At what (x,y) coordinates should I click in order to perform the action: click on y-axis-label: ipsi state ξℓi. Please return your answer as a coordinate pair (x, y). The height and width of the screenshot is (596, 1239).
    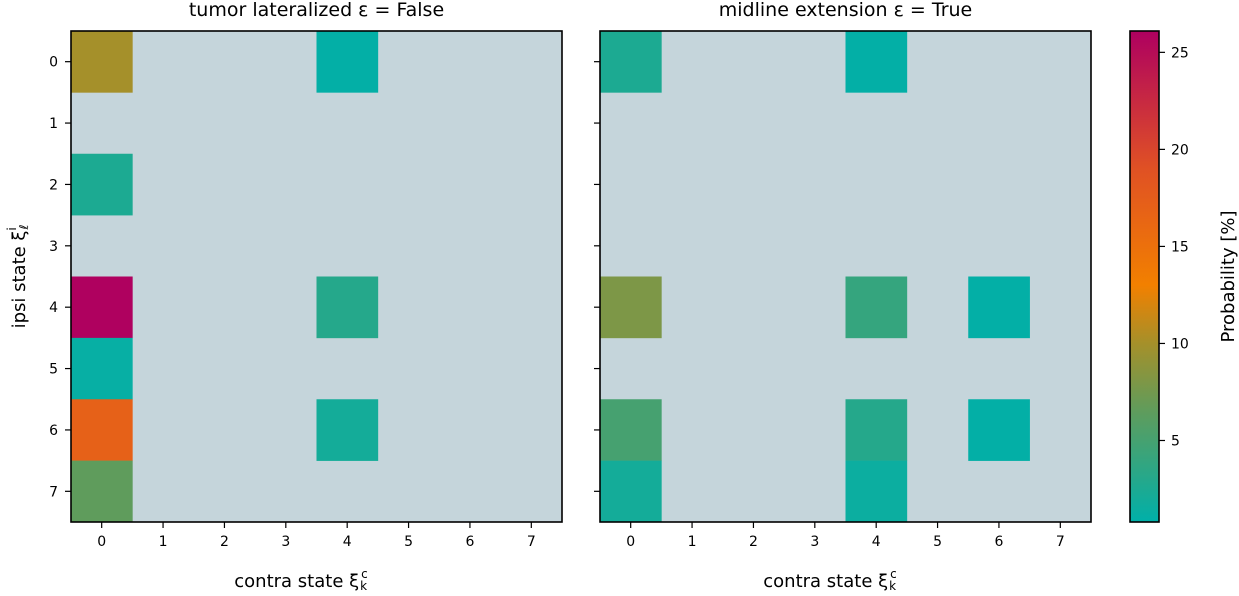
    Looking at the image, I should click on (18, 277).